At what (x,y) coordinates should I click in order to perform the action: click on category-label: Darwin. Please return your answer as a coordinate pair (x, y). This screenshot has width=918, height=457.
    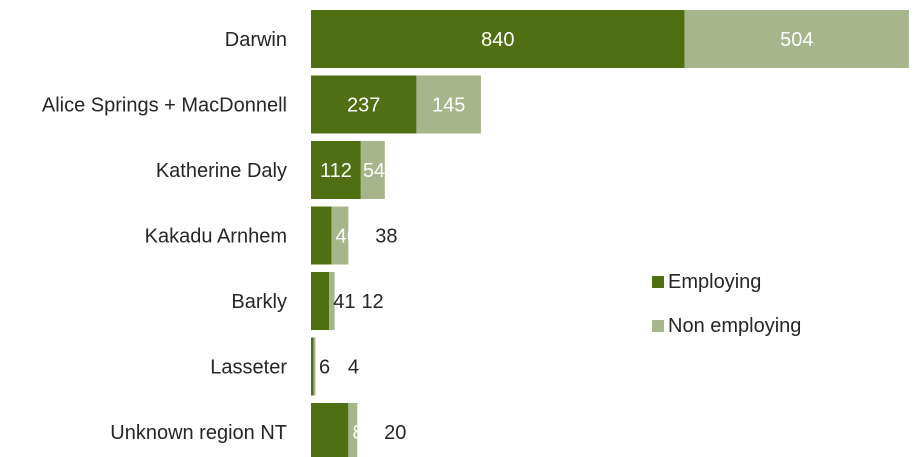
    Looking at the image, I should click on (256, 40).